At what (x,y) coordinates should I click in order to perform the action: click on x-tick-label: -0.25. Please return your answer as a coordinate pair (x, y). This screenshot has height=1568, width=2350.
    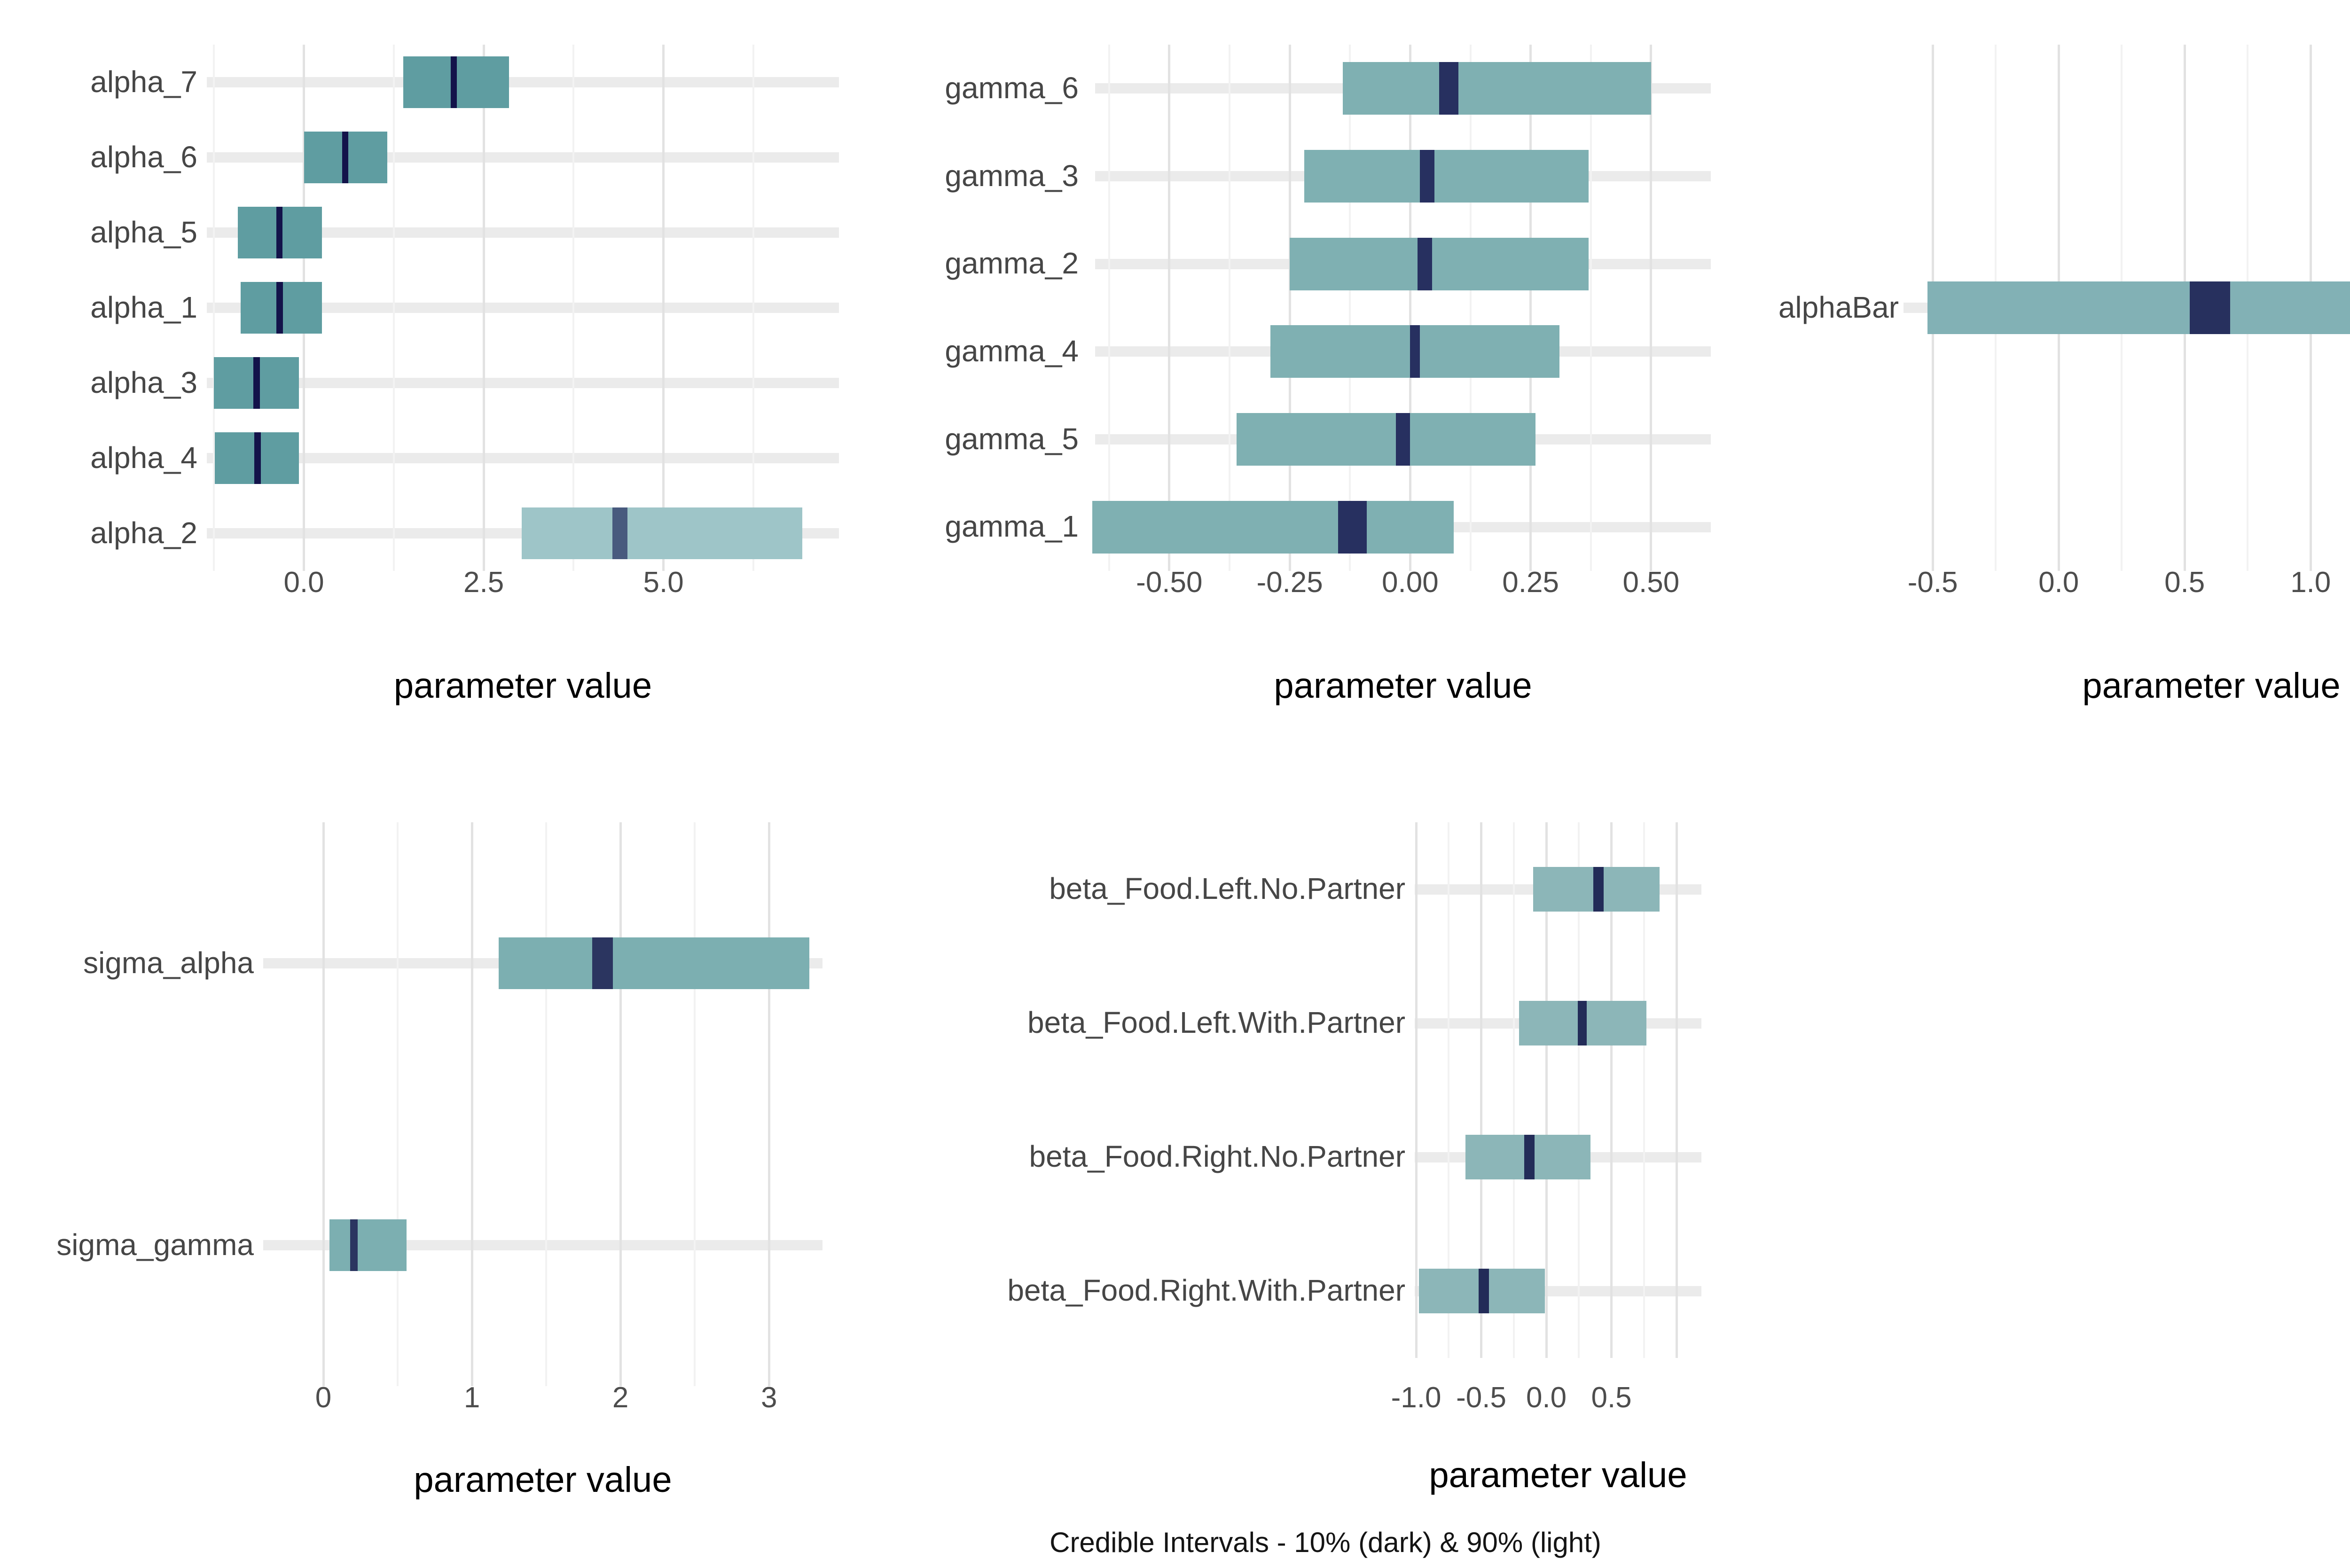
    Looking at the image, I should click on (1289, 582).